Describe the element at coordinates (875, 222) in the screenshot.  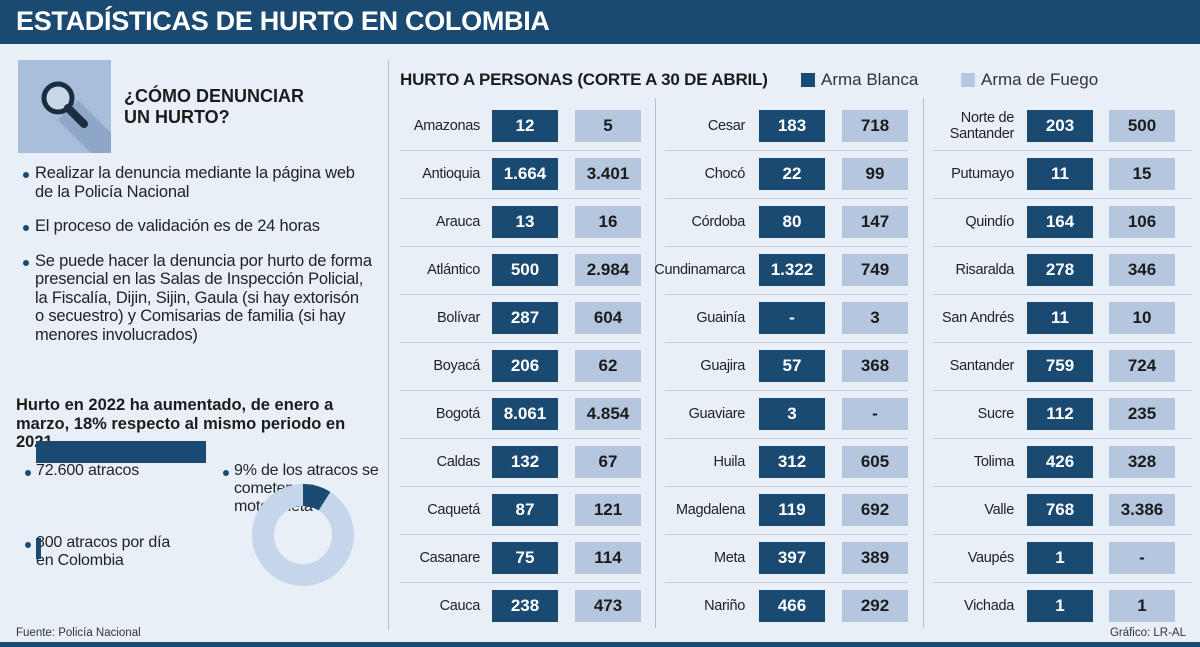
I see `arma-fuego-cell: 147` at that location.